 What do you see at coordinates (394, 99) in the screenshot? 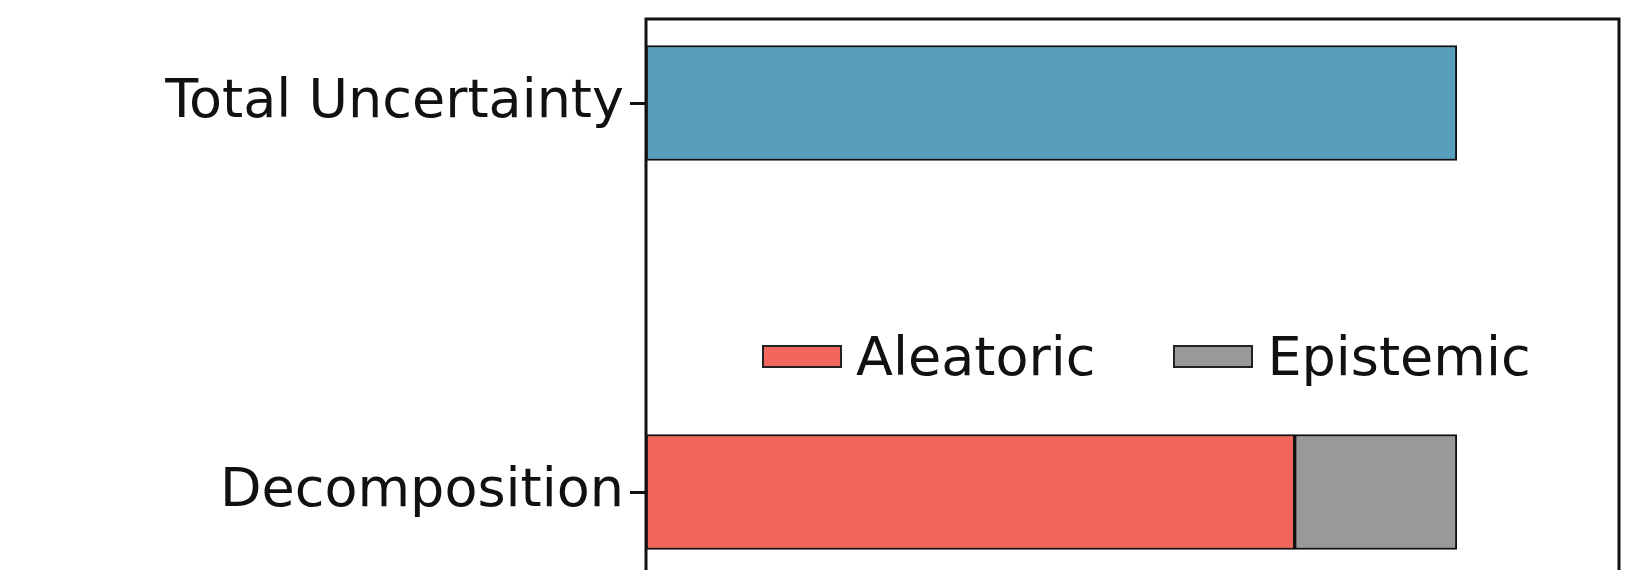
I see `y-tick-label: Total Uncertainty` at bounding box center [394, 99].